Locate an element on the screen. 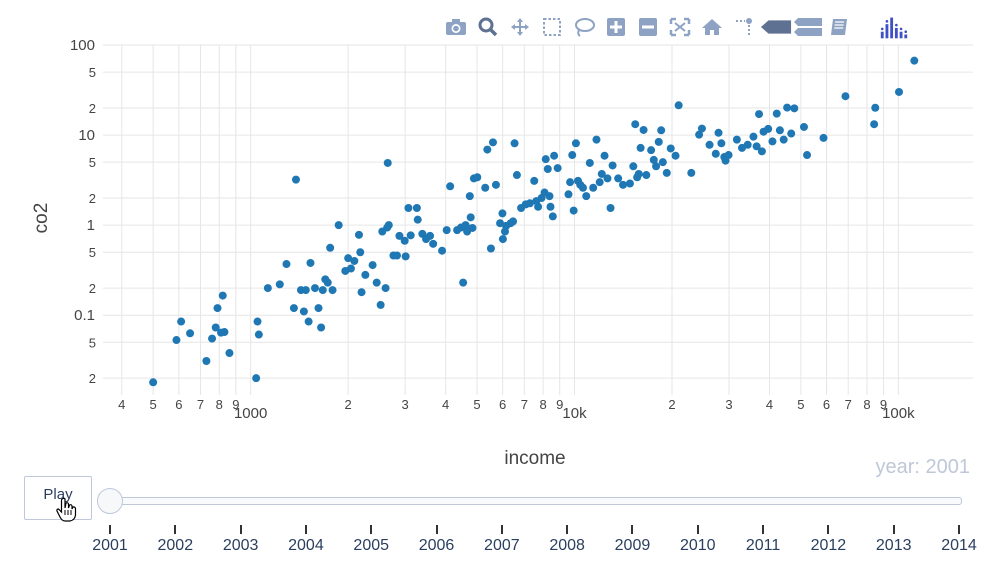 This screenshot has height=563, width=1000. slider-step-label: 2010 is located at coordinates (697, 545).